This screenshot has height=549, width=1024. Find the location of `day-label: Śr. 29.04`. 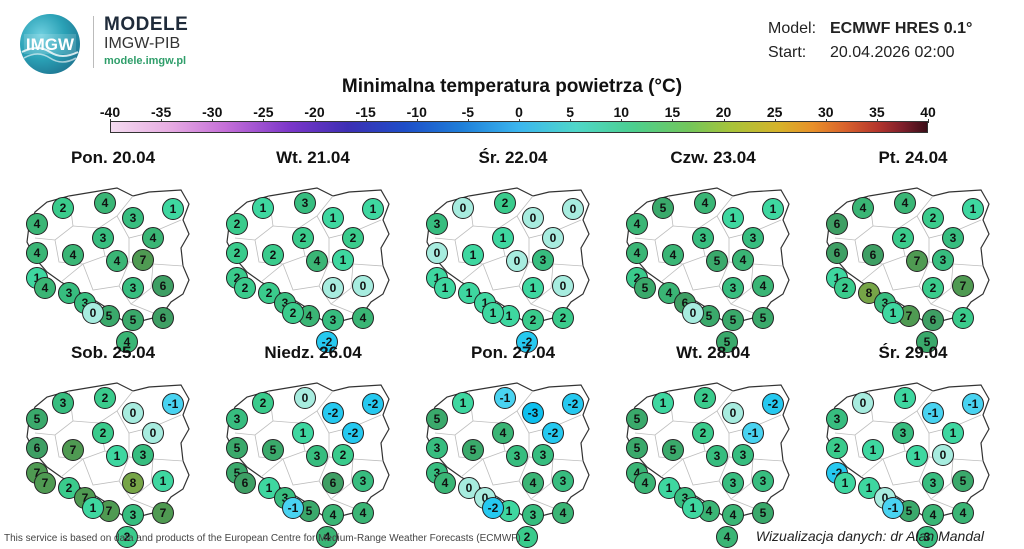

day-label: Śr. 29.04 is located at coordinates (913, 352).